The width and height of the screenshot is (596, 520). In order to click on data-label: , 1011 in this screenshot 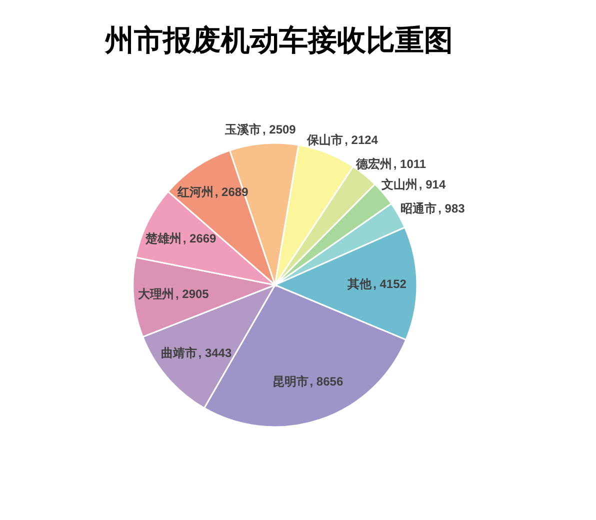, I will do `click(409, 163)`.